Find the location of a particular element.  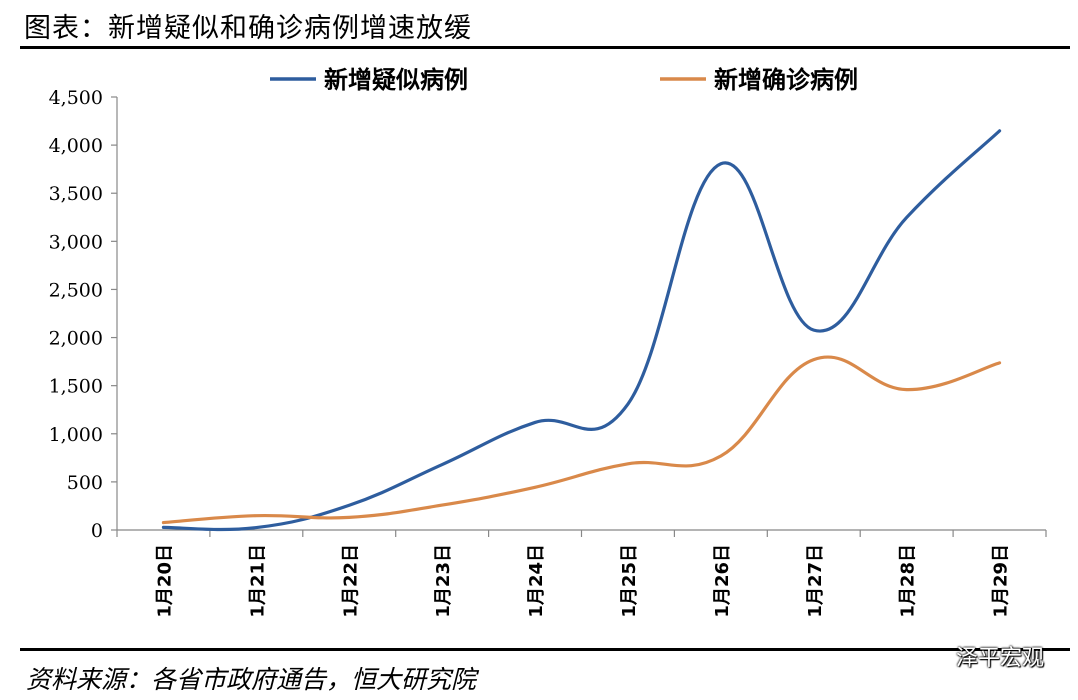

x-tick-label: 1月25日 is located at coordinates (629, 581).